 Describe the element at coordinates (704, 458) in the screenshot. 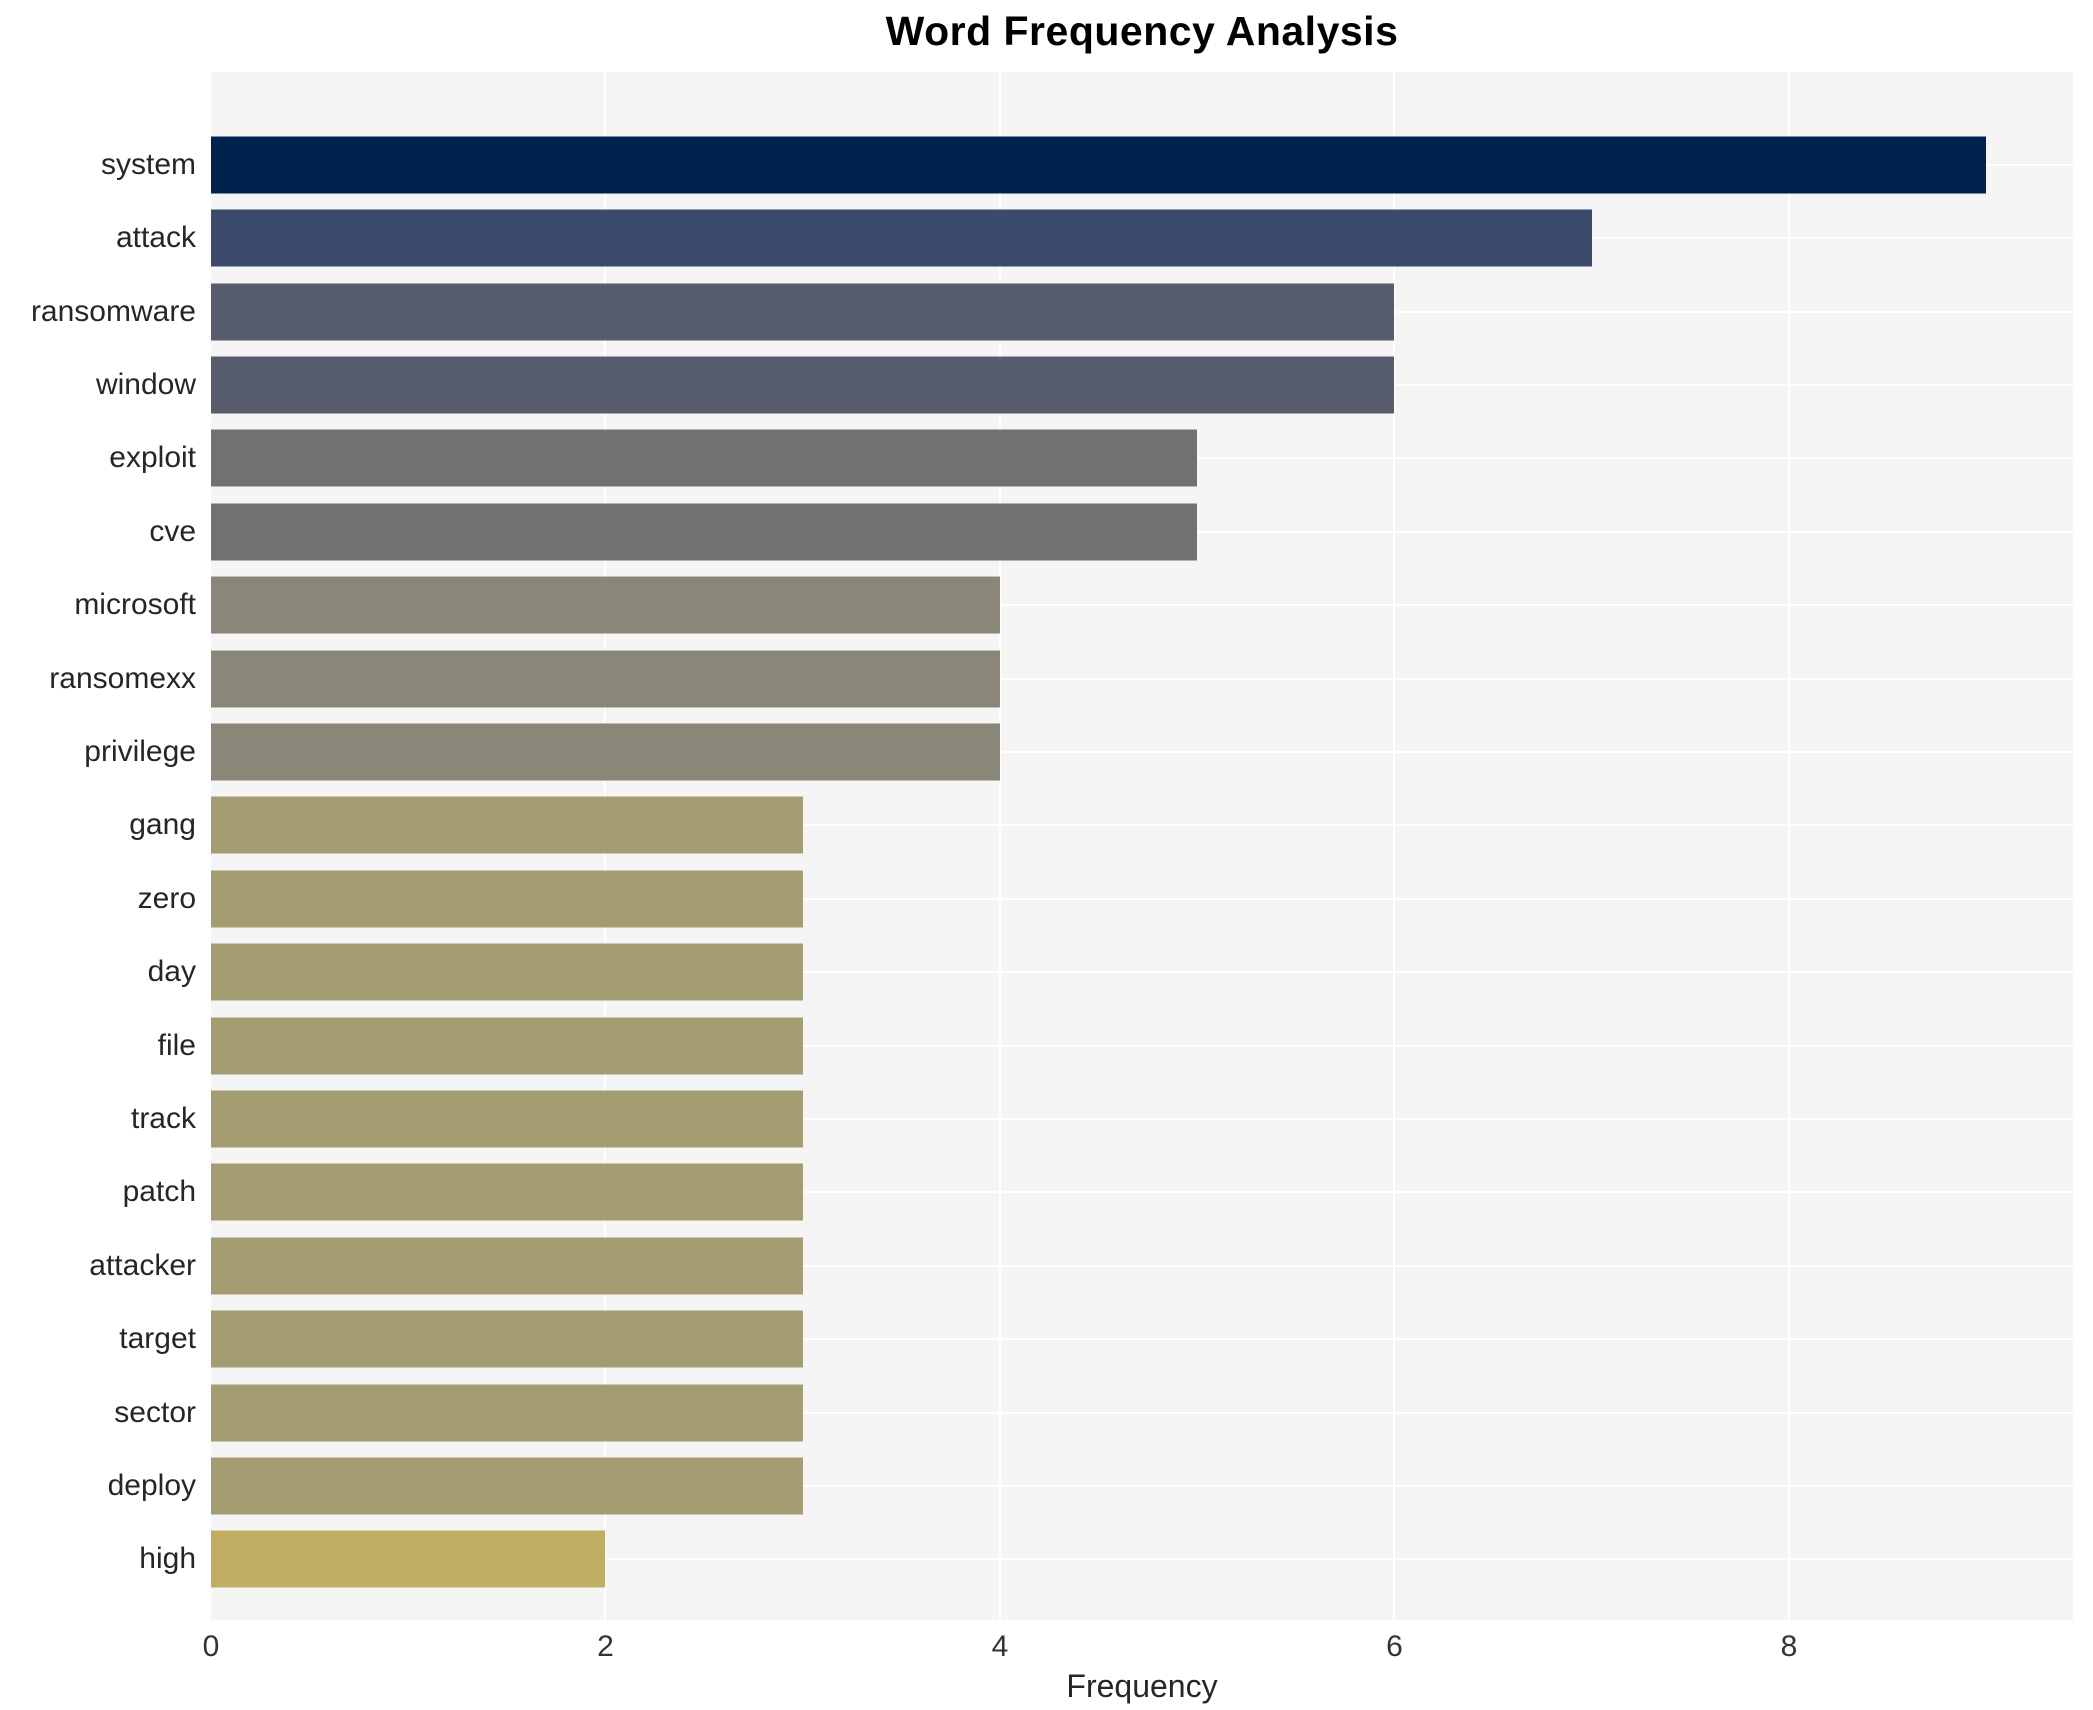

I see `bar-exploit` at that location.